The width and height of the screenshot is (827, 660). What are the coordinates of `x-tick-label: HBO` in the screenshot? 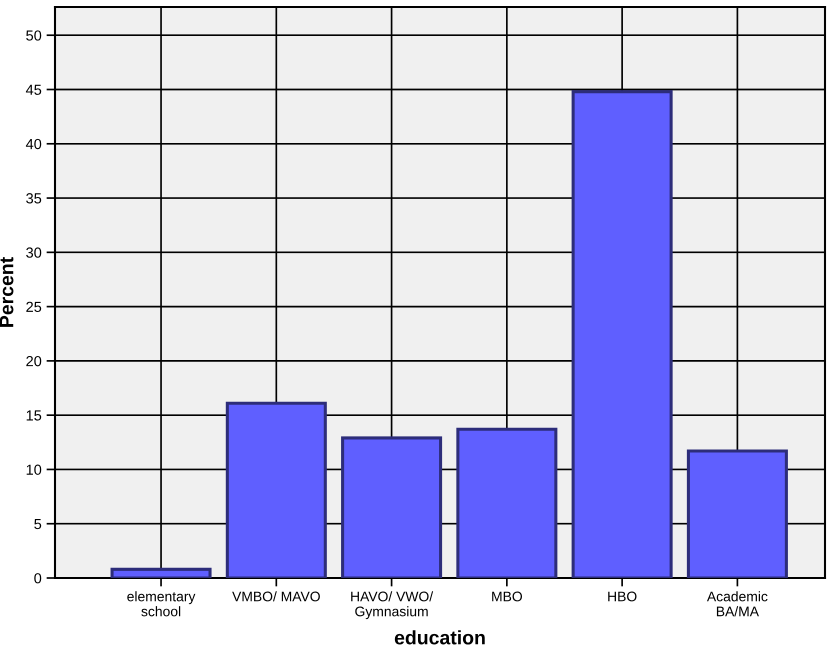 It's located at (622, 597).